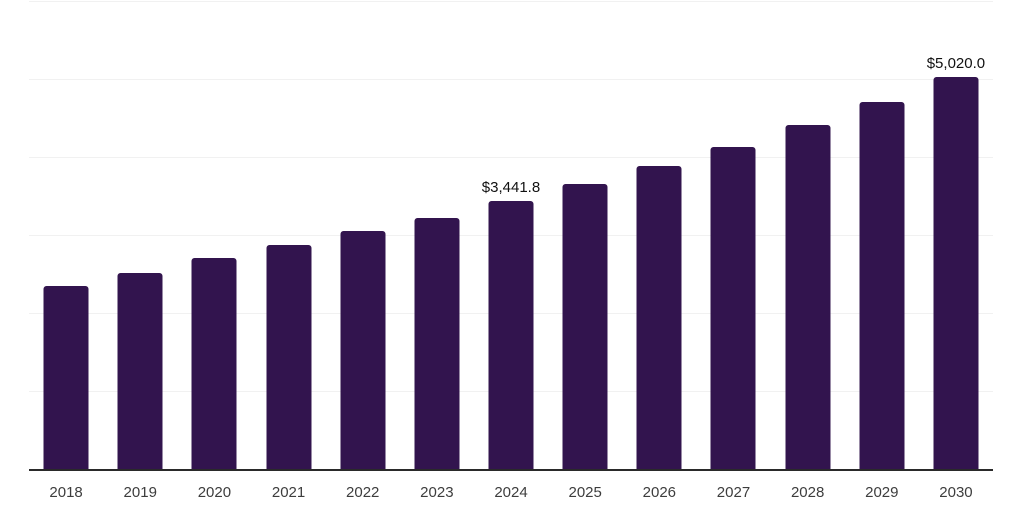 This screenshot has height=512, width=1024. I want to click on bar-column-2028, so click(808, 235).